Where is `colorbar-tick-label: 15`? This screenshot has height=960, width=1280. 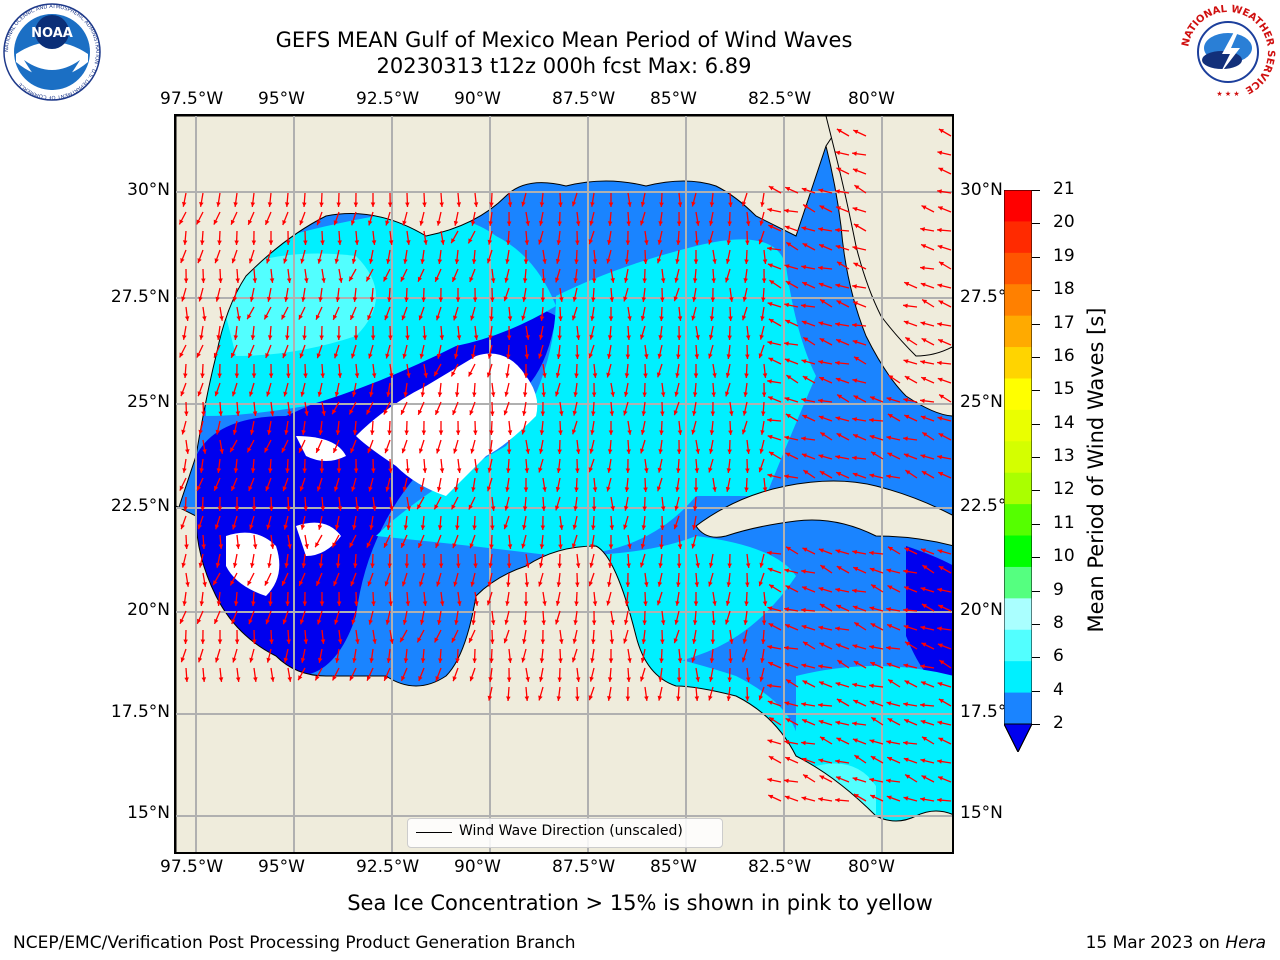
colorbar-tick-label: 15 is located at coordinates (1064, 389).